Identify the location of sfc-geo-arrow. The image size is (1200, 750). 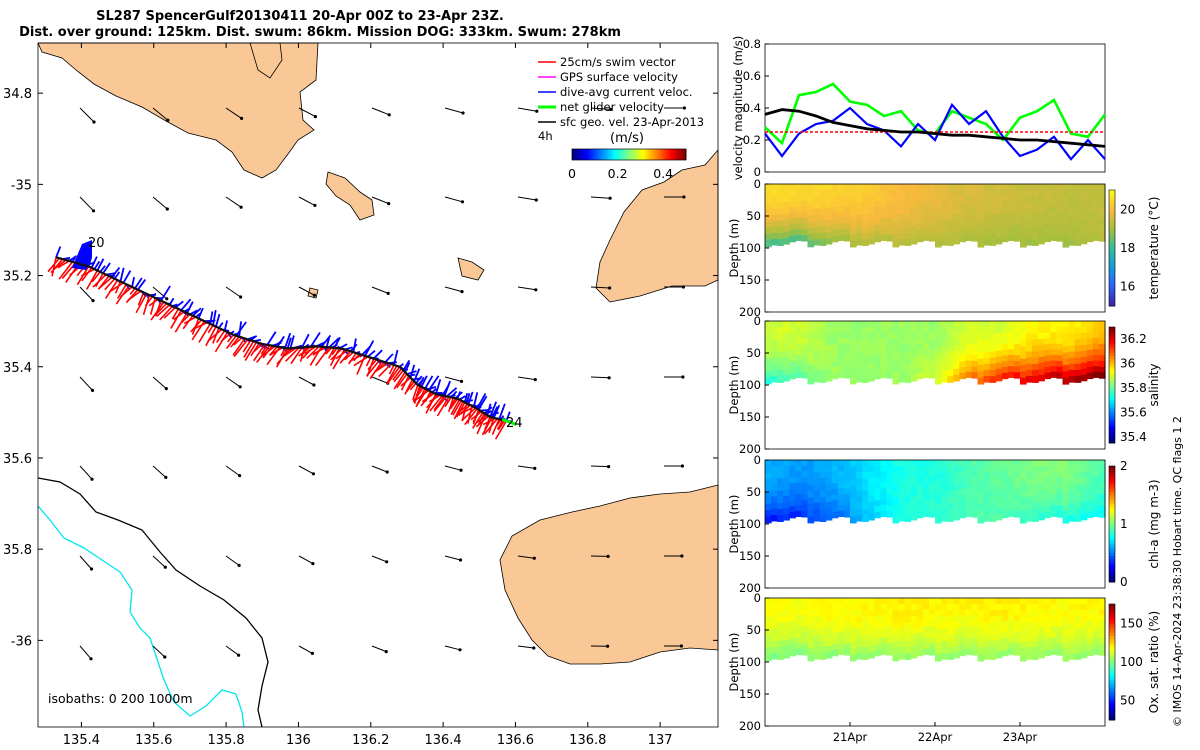
(380, 200).